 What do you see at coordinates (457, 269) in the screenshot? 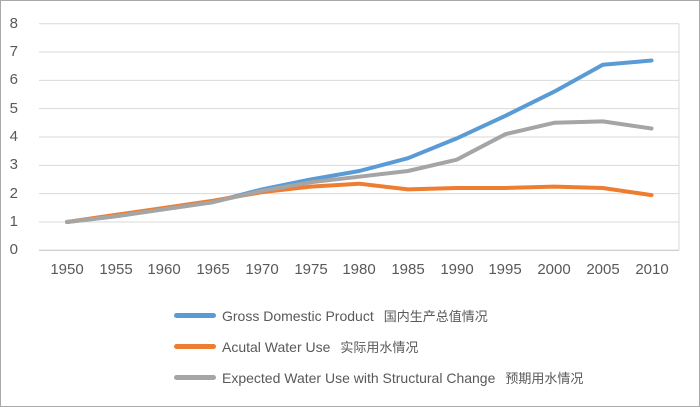
I see `x-axis-label-1990: 1990` at bounding box center [457, 269].